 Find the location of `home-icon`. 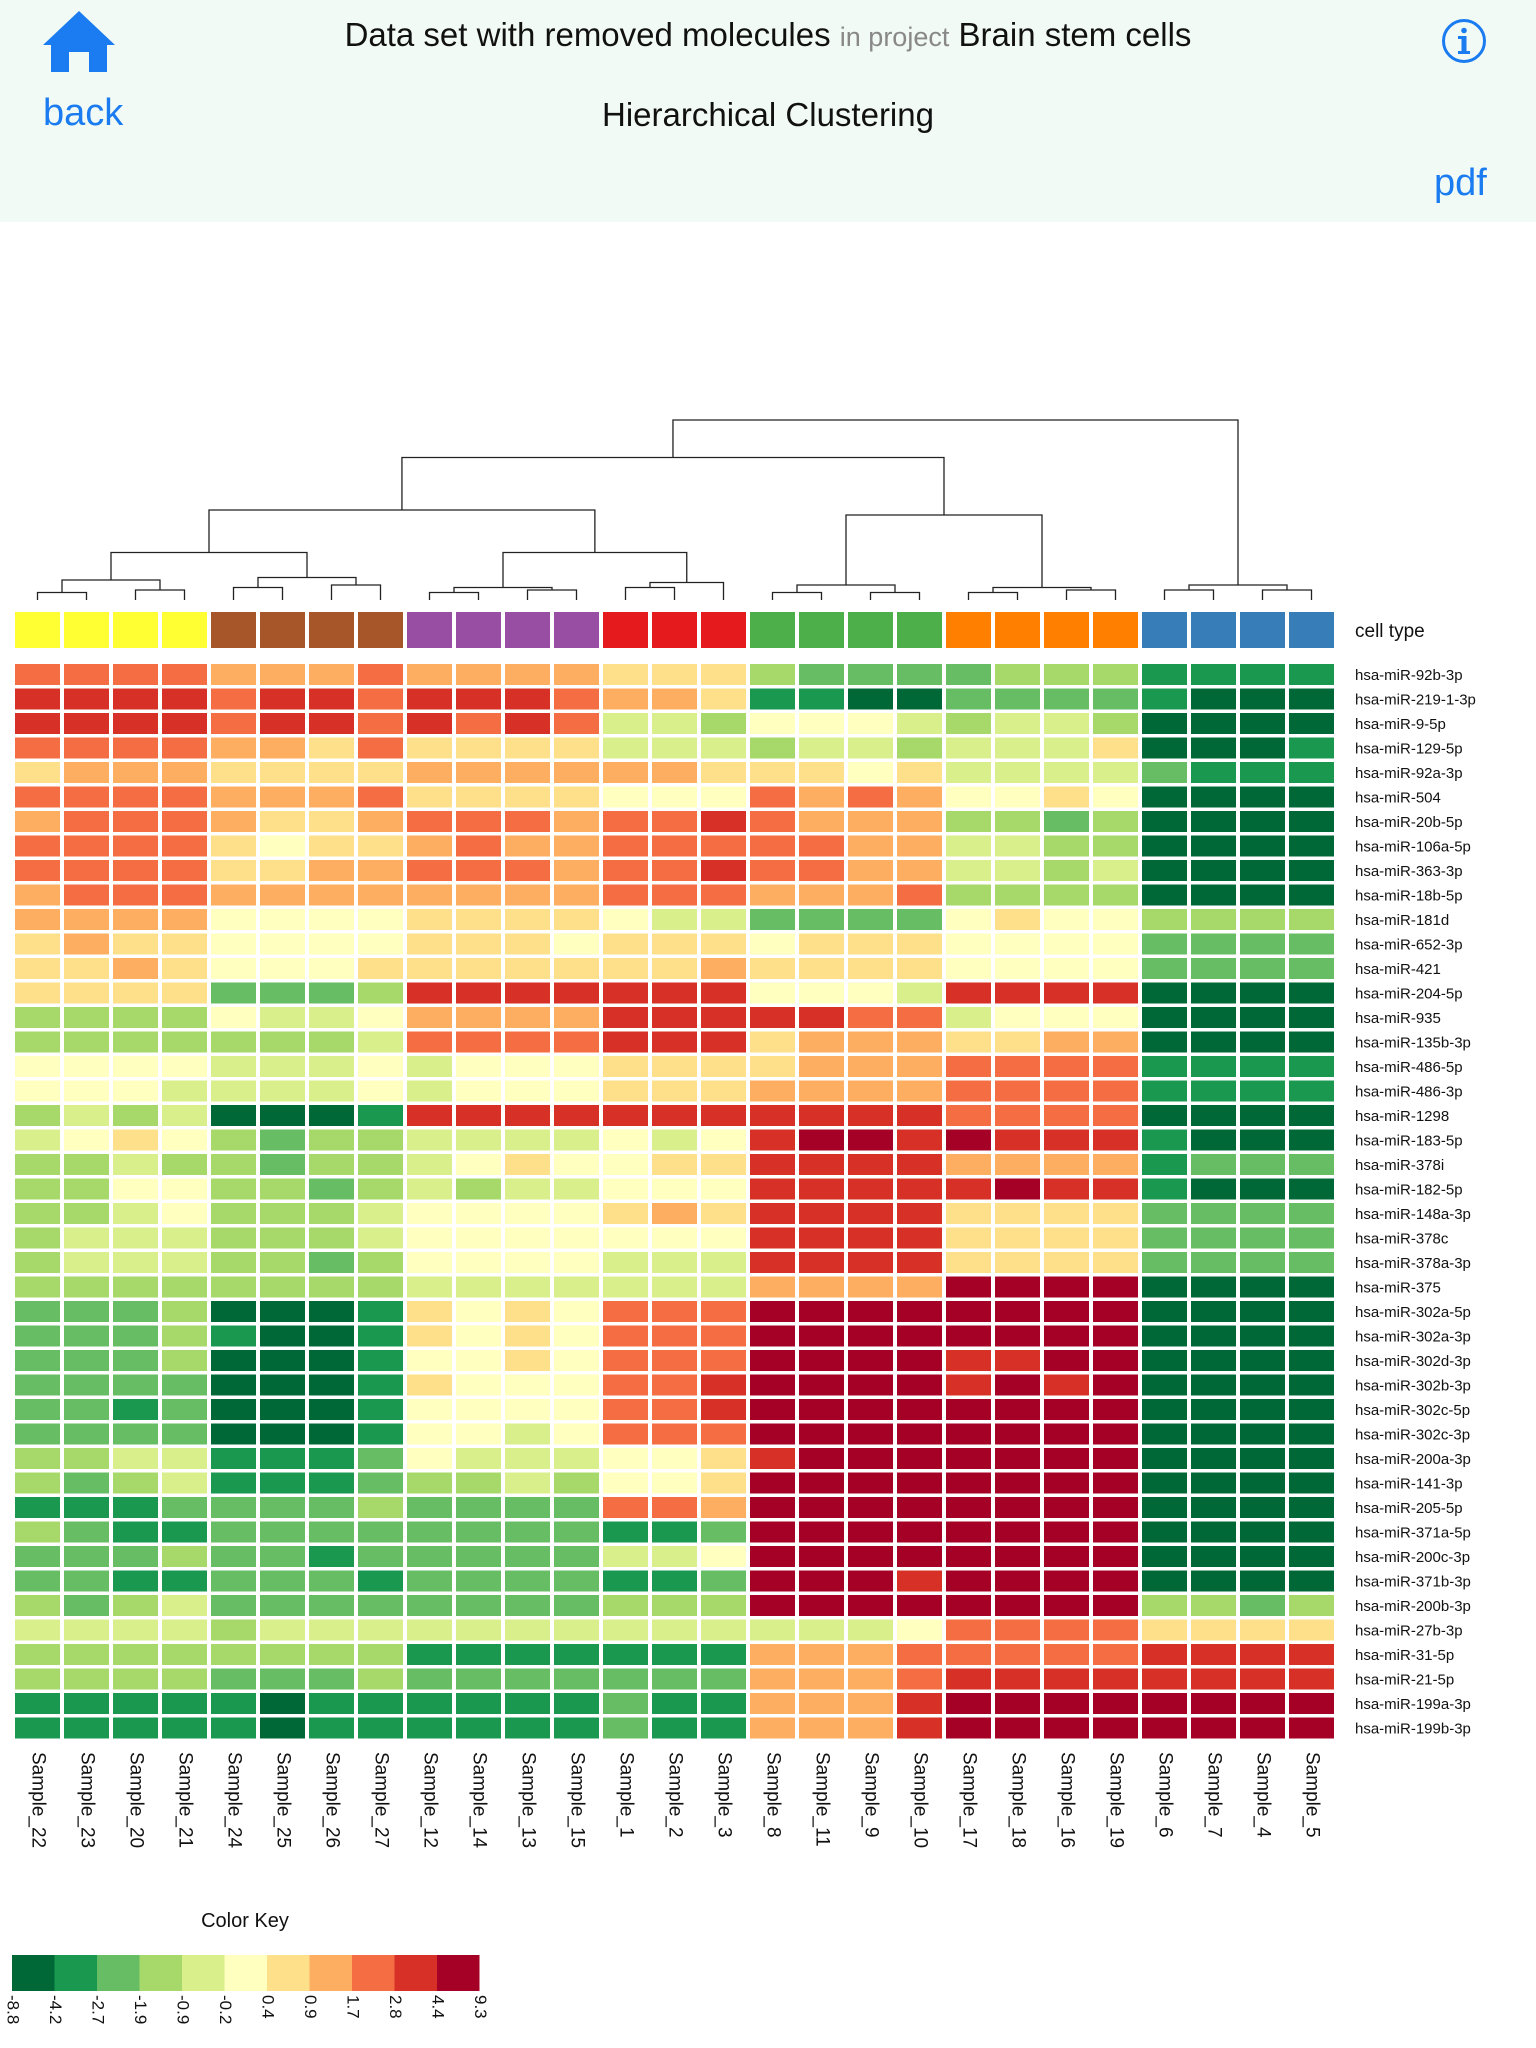

home-icon is located at coordinates (79, 41).